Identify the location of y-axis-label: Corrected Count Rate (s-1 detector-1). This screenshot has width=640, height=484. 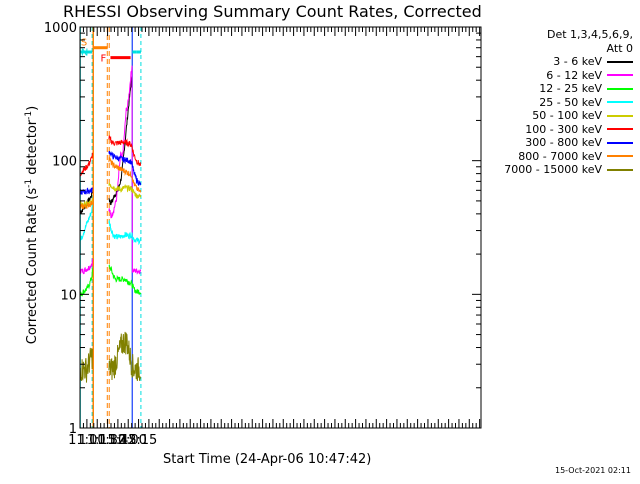
(32, 225).